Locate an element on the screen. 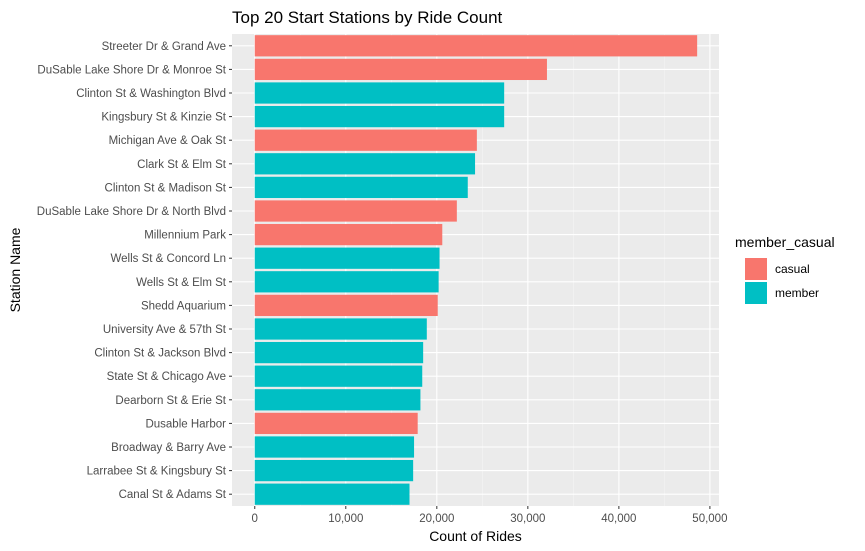  y-tick-label: Clinton St & Madison St is located at coordinates (166, 188).